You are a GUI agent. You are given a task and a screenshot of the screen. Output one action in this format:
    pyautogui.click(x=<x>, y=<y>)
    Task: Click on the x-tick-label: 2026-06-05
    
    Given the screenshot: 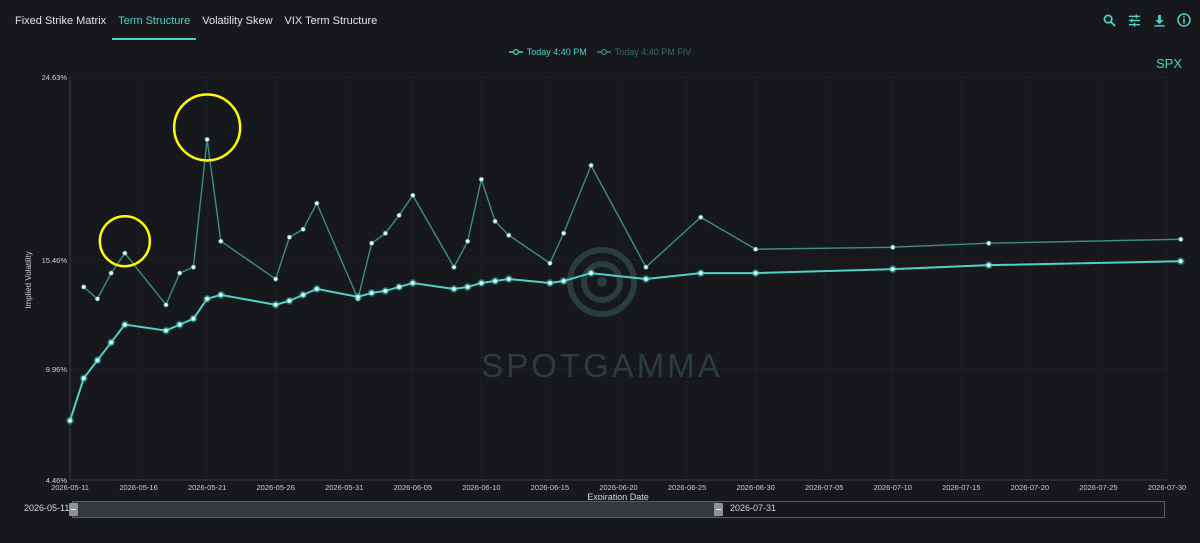 What is the action you would take?
    pyautogui.click(x=413, y=487)
    